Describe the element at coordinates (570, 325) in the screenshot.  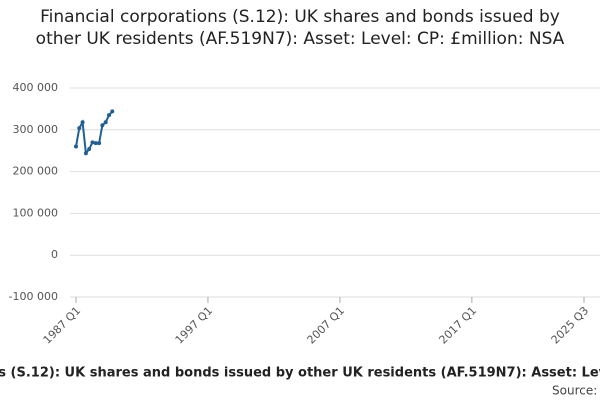
I see `x-tick-label: 2025 Q3` at that location.